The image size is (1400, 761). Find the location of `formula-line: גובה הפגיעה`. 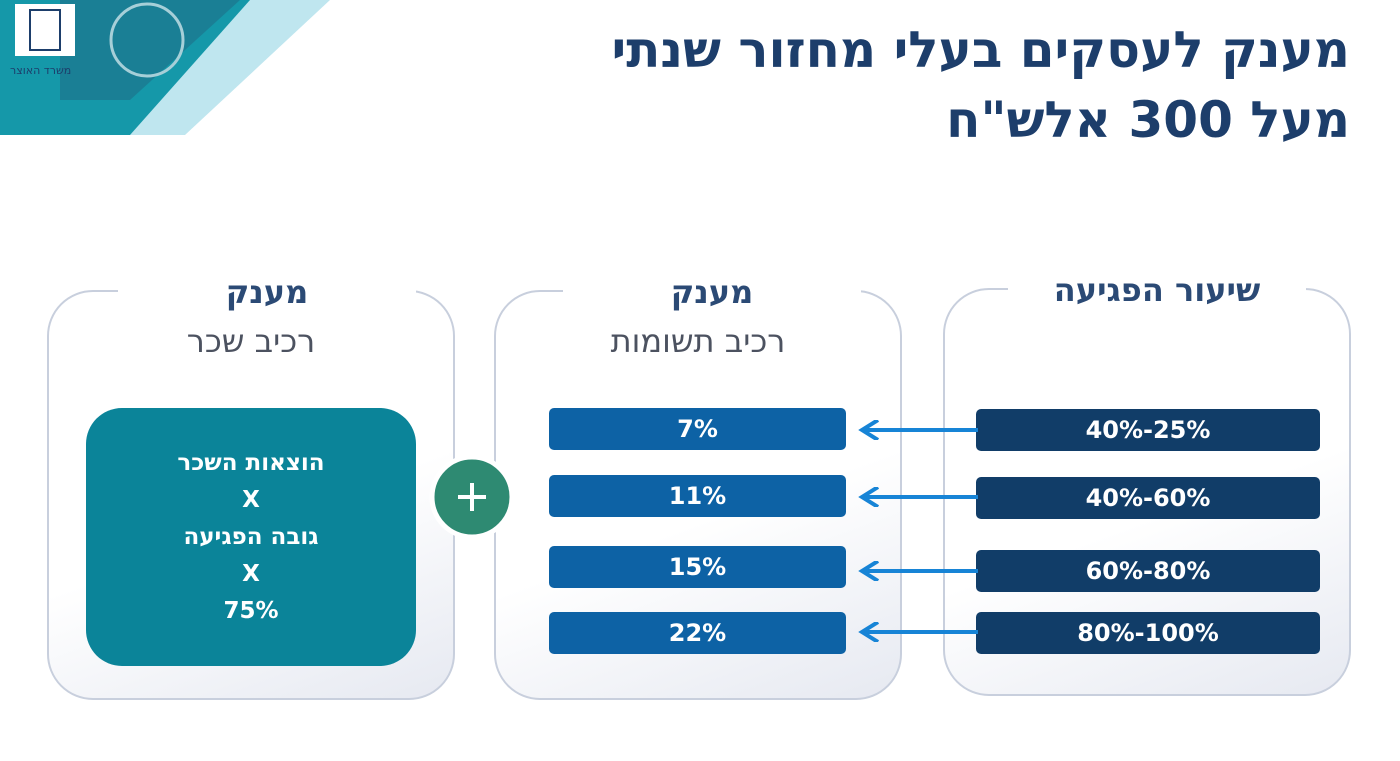

formula-line: גובה הפגיעה is located at coordinates (251, 536).